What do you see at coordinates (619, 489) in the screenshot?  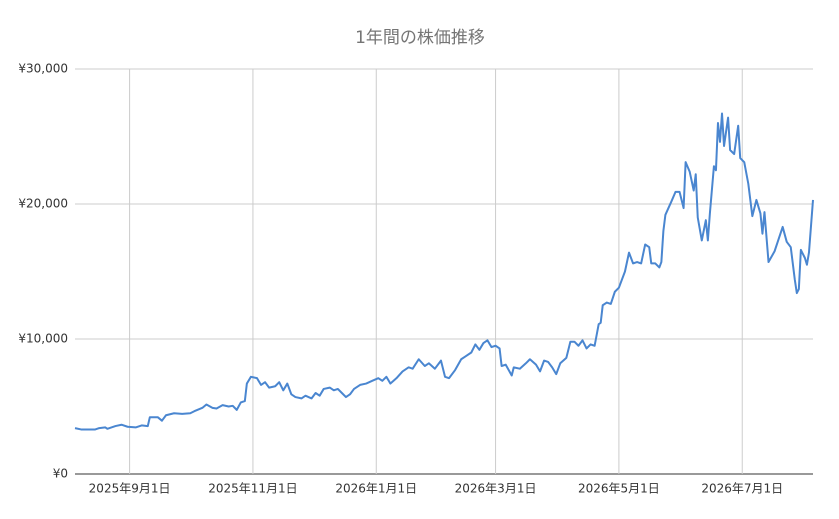 I see `x-tick-label: 2026年5月1日` at bounding box center [619, 489].